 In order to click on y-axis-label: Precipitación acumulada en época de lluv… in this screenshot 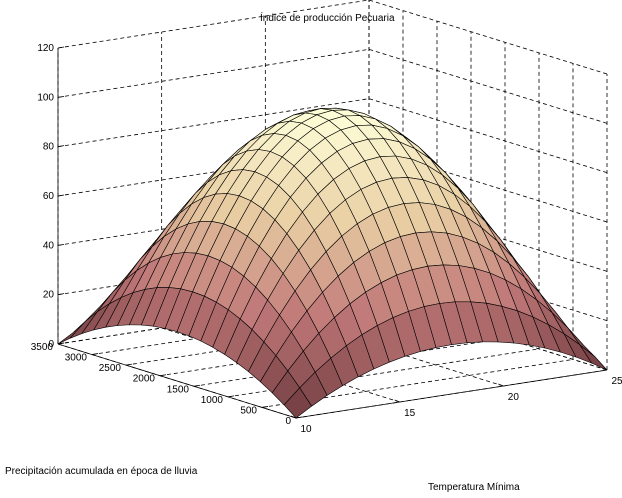, I will do `click(101, 471)`.